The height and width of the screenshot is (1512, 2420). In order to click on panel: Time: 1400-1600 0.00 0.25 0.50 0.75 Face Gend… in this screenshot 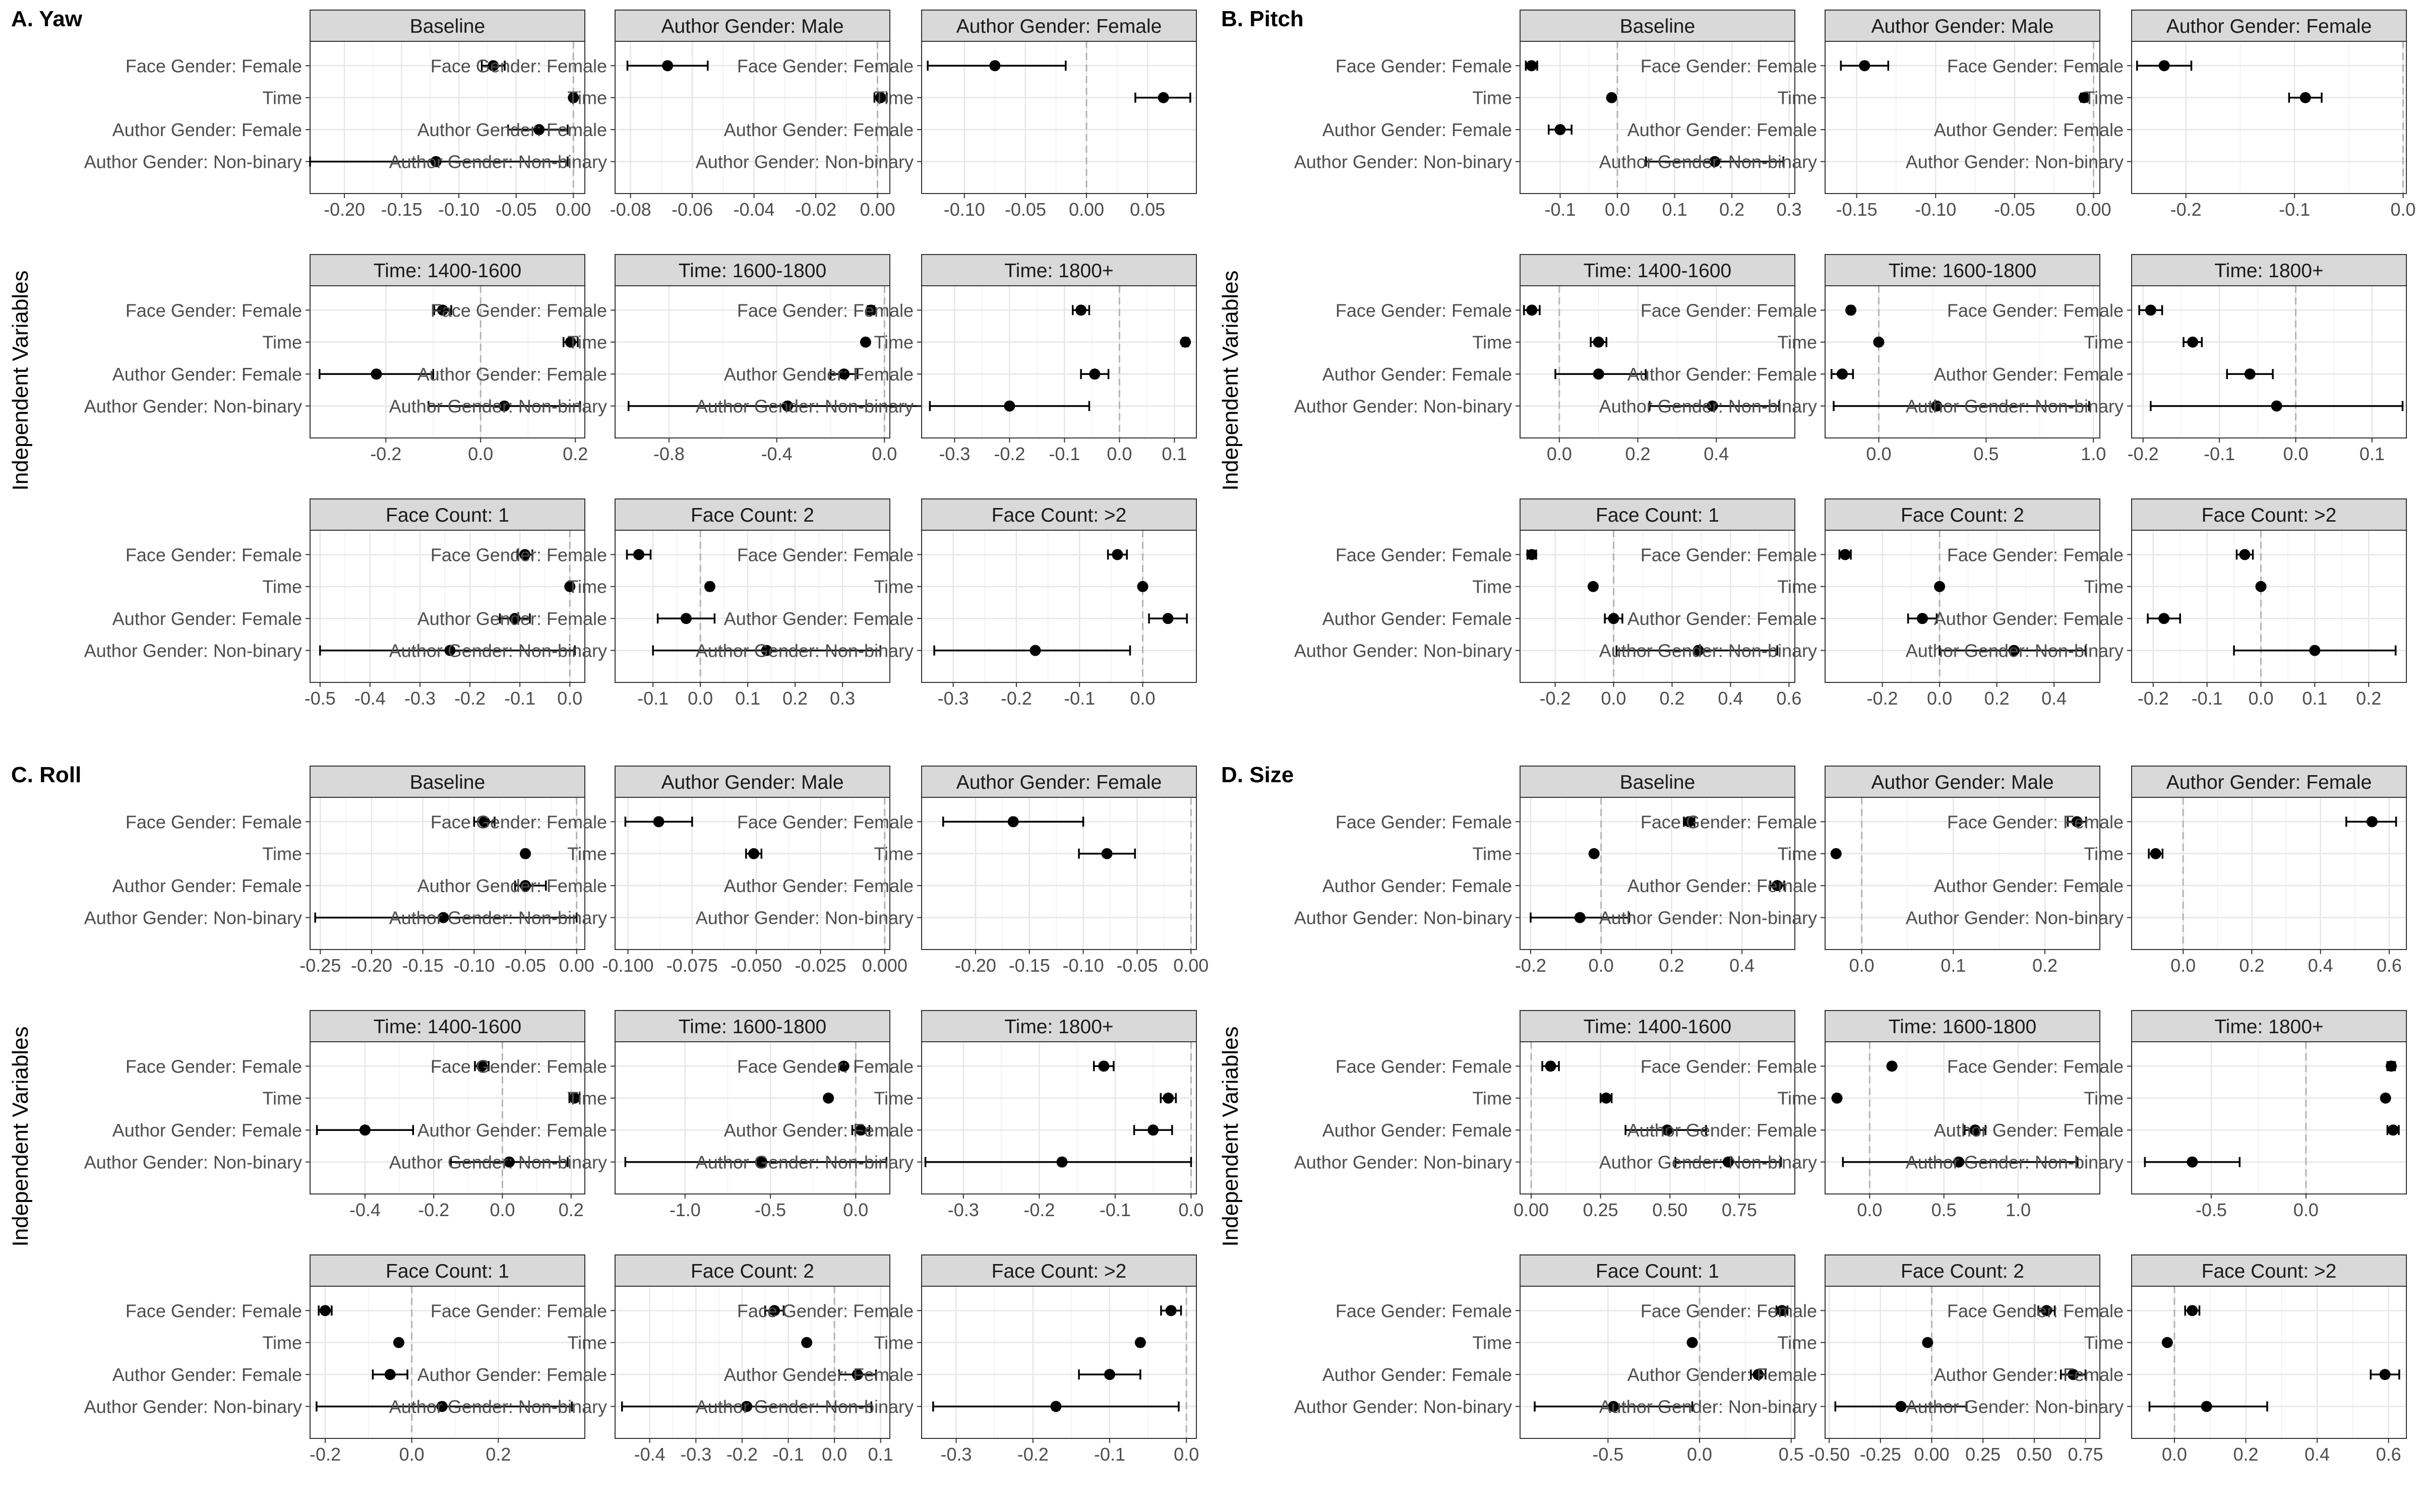, I will do `click(1544, 1115)`.